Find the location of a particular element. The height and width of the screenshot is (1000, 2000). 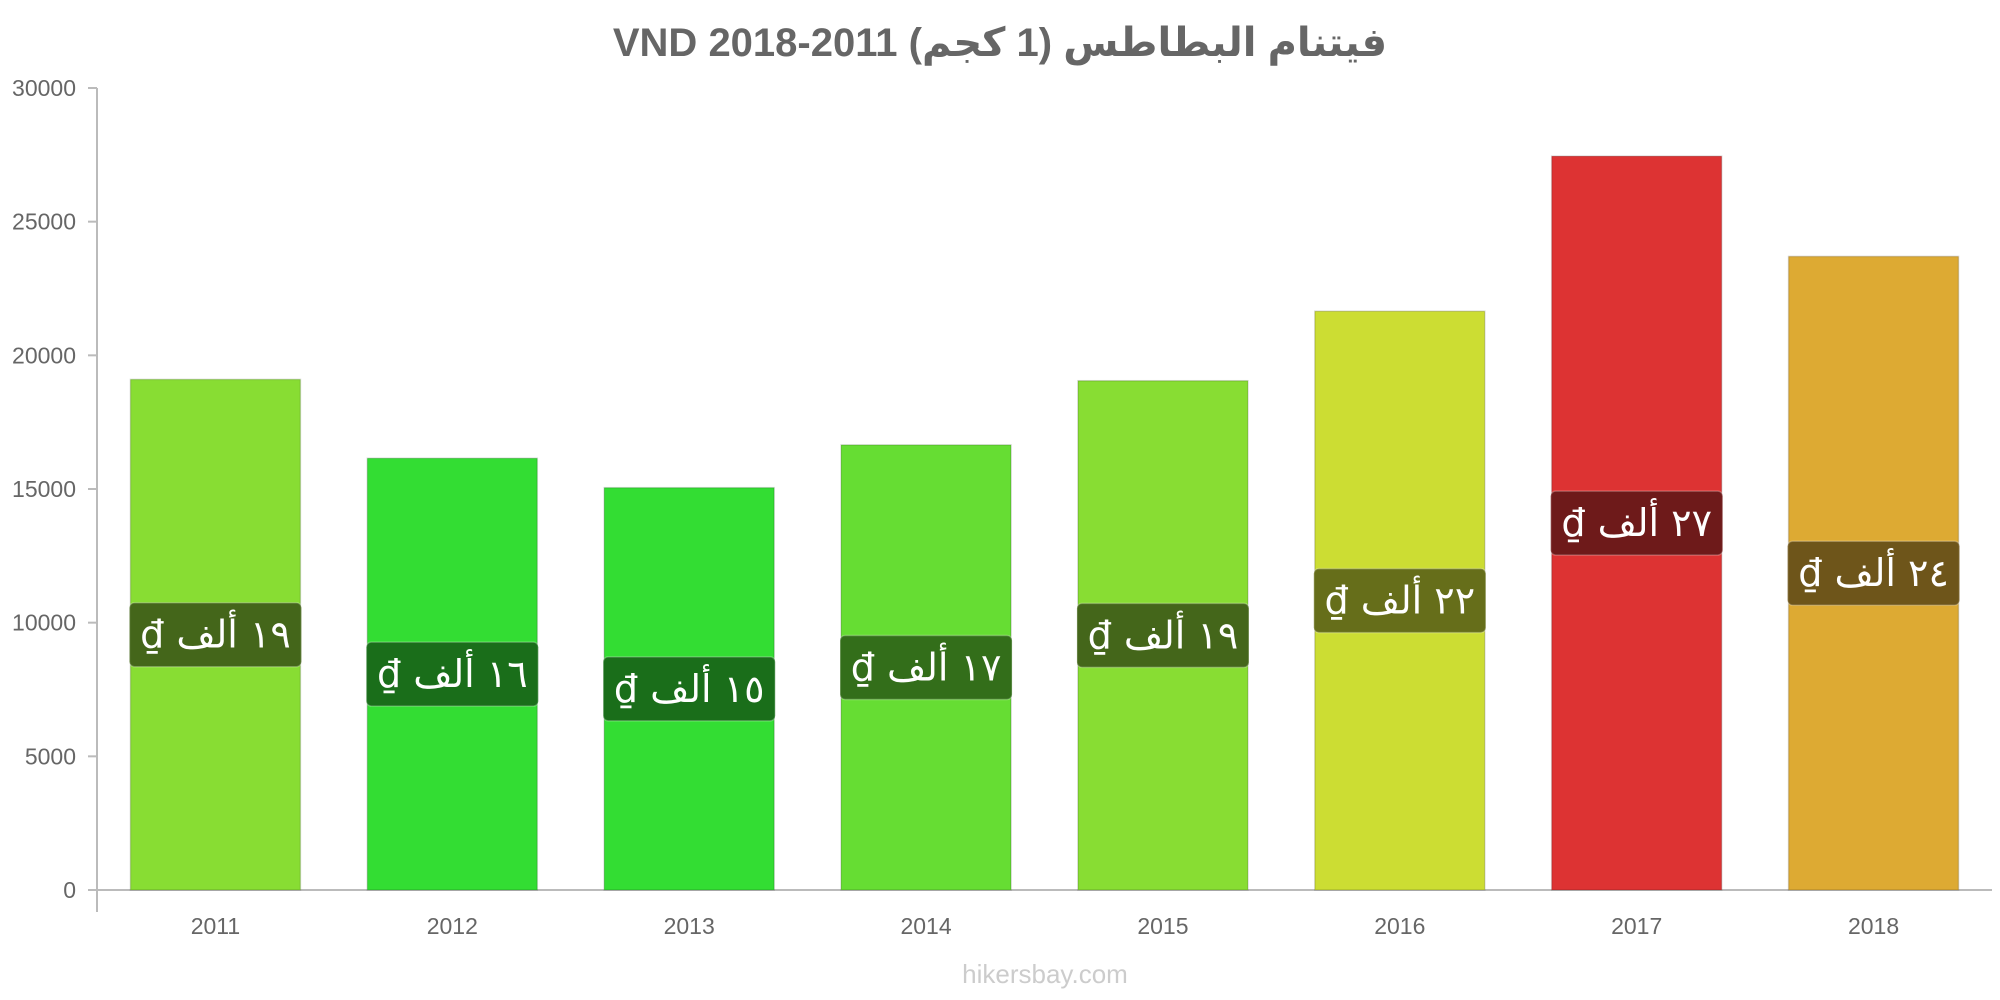

data-label: ٢٤ ألف ₫ is located at coordinates (1873, 571).